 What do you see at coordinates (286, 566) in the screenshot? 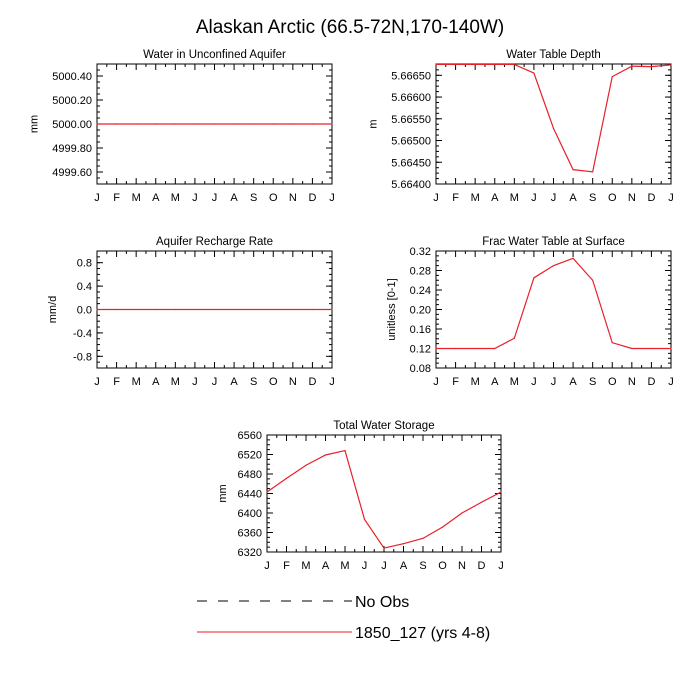
I see `x-tick-label: F` at bounding box center [286, 566].